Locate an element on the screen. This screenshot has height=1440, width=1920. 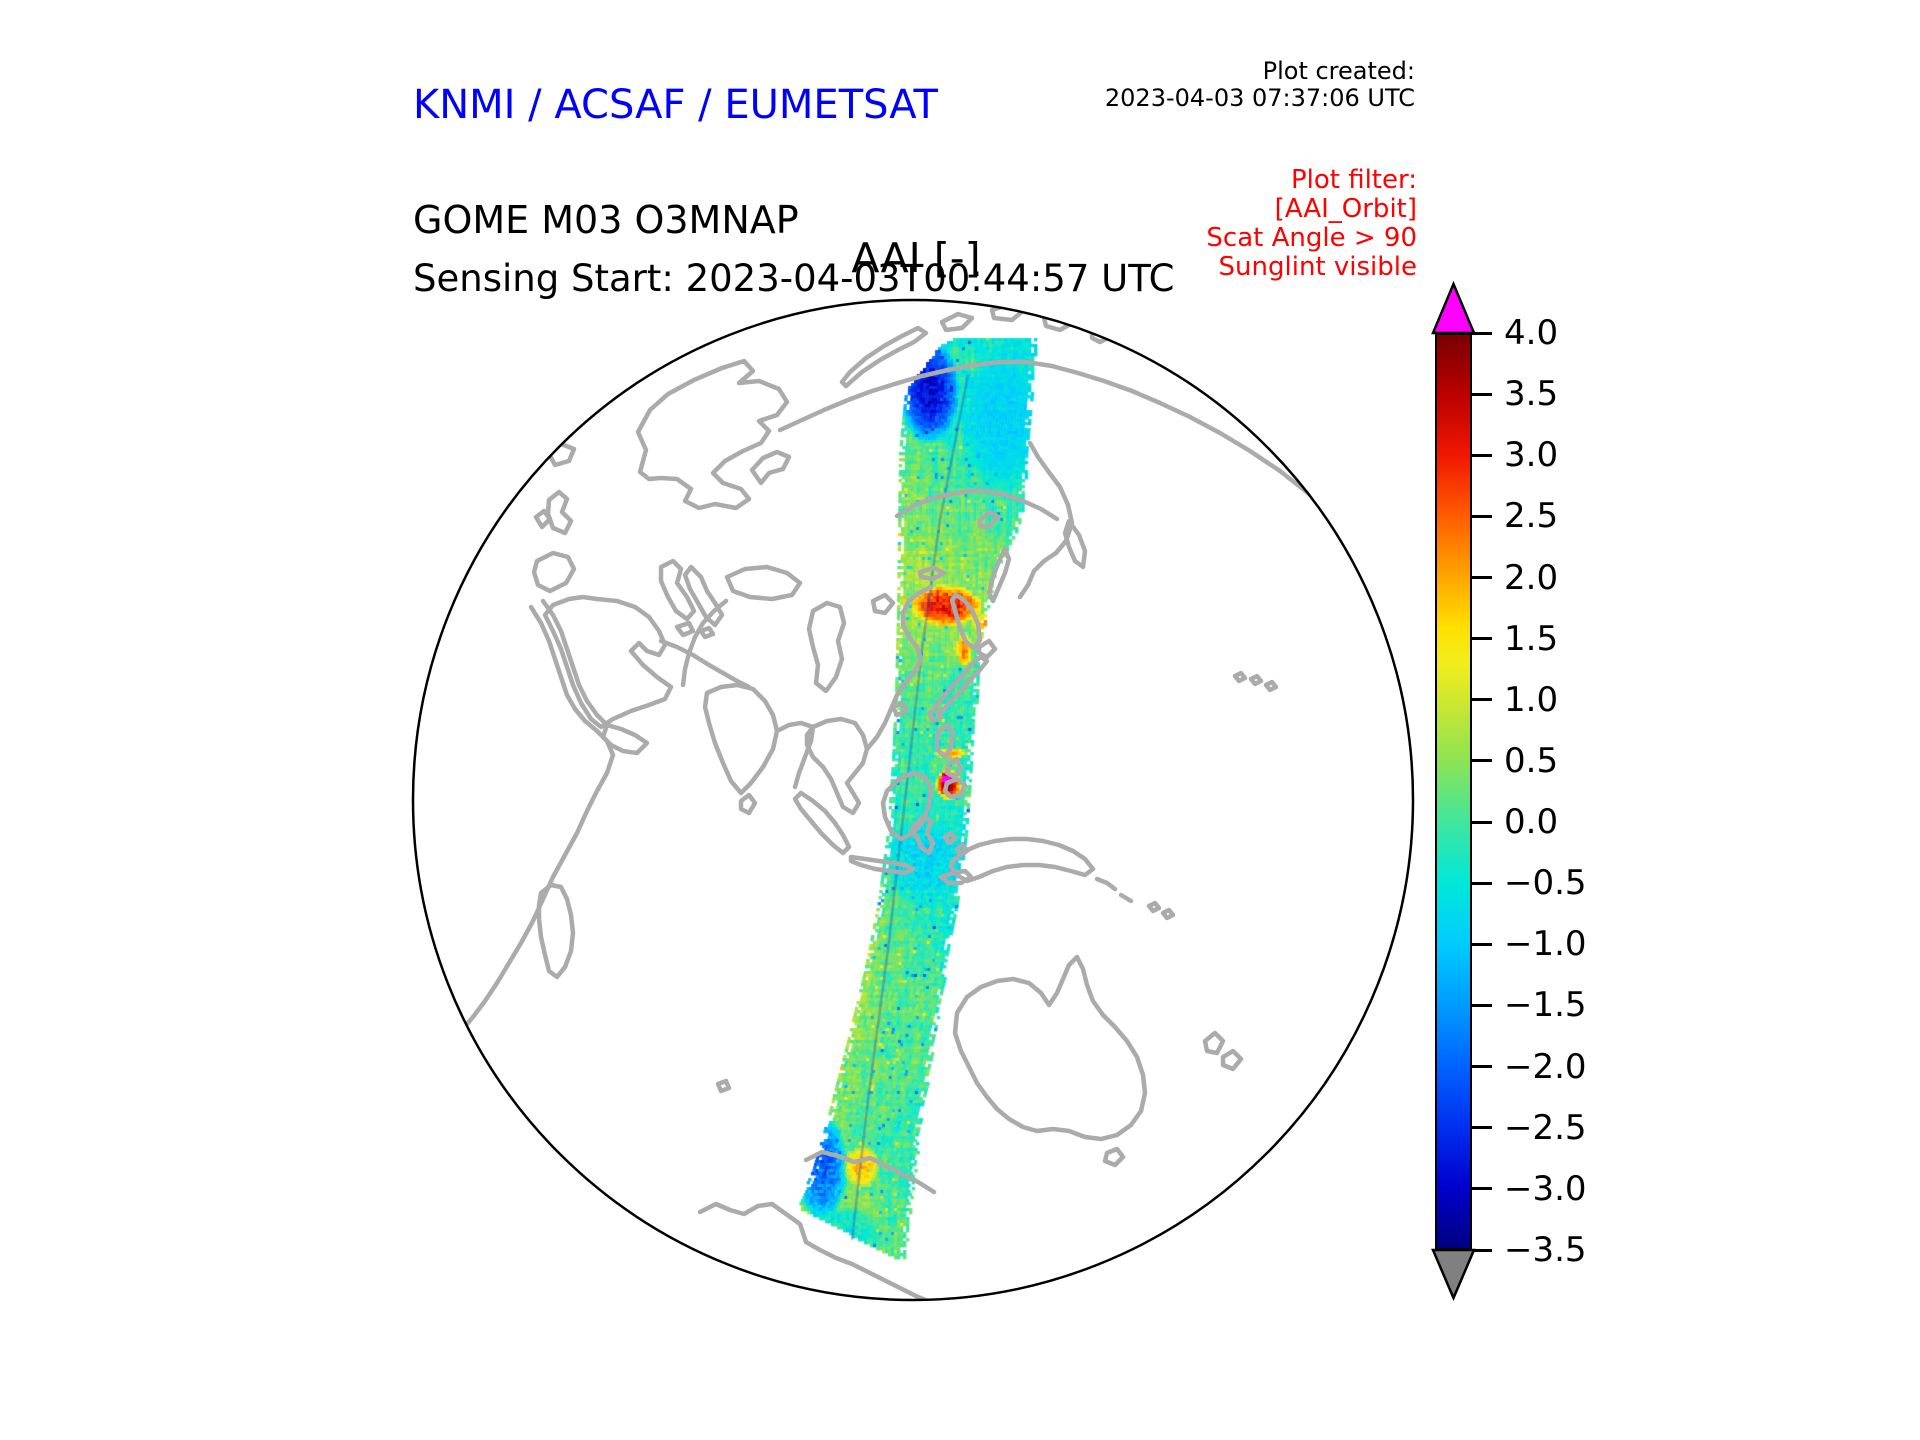
colorbar-tick-label: −2.5 is located at coordinates (1545, 1127).